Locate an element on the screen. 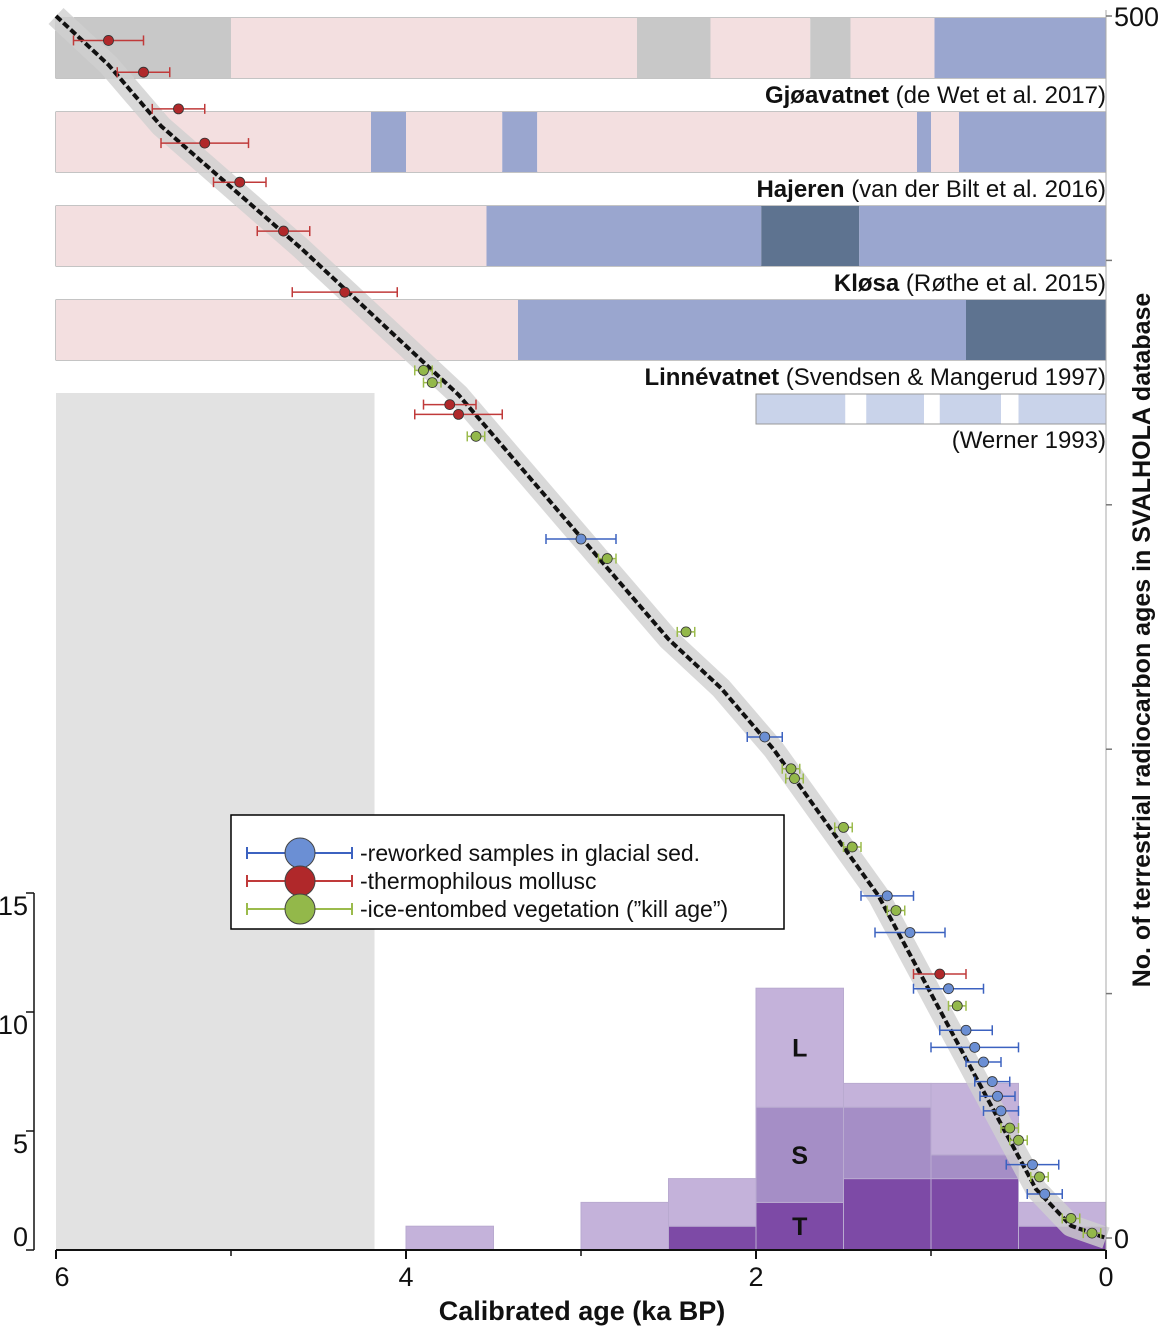  record-name-1: Hajeren is located at coordinates (803, 189).